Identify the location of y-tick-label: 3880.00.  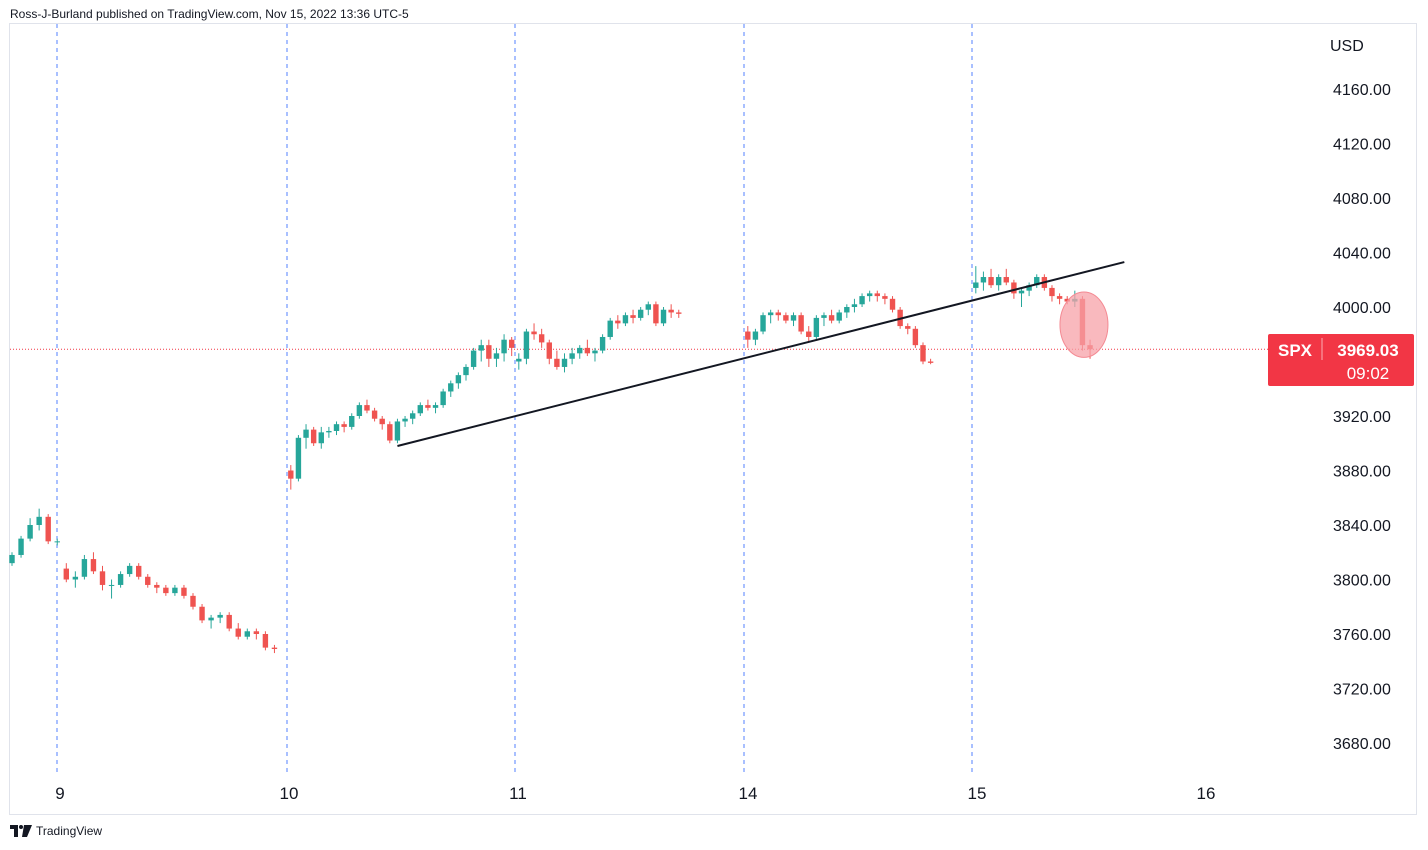
(1362, 472).